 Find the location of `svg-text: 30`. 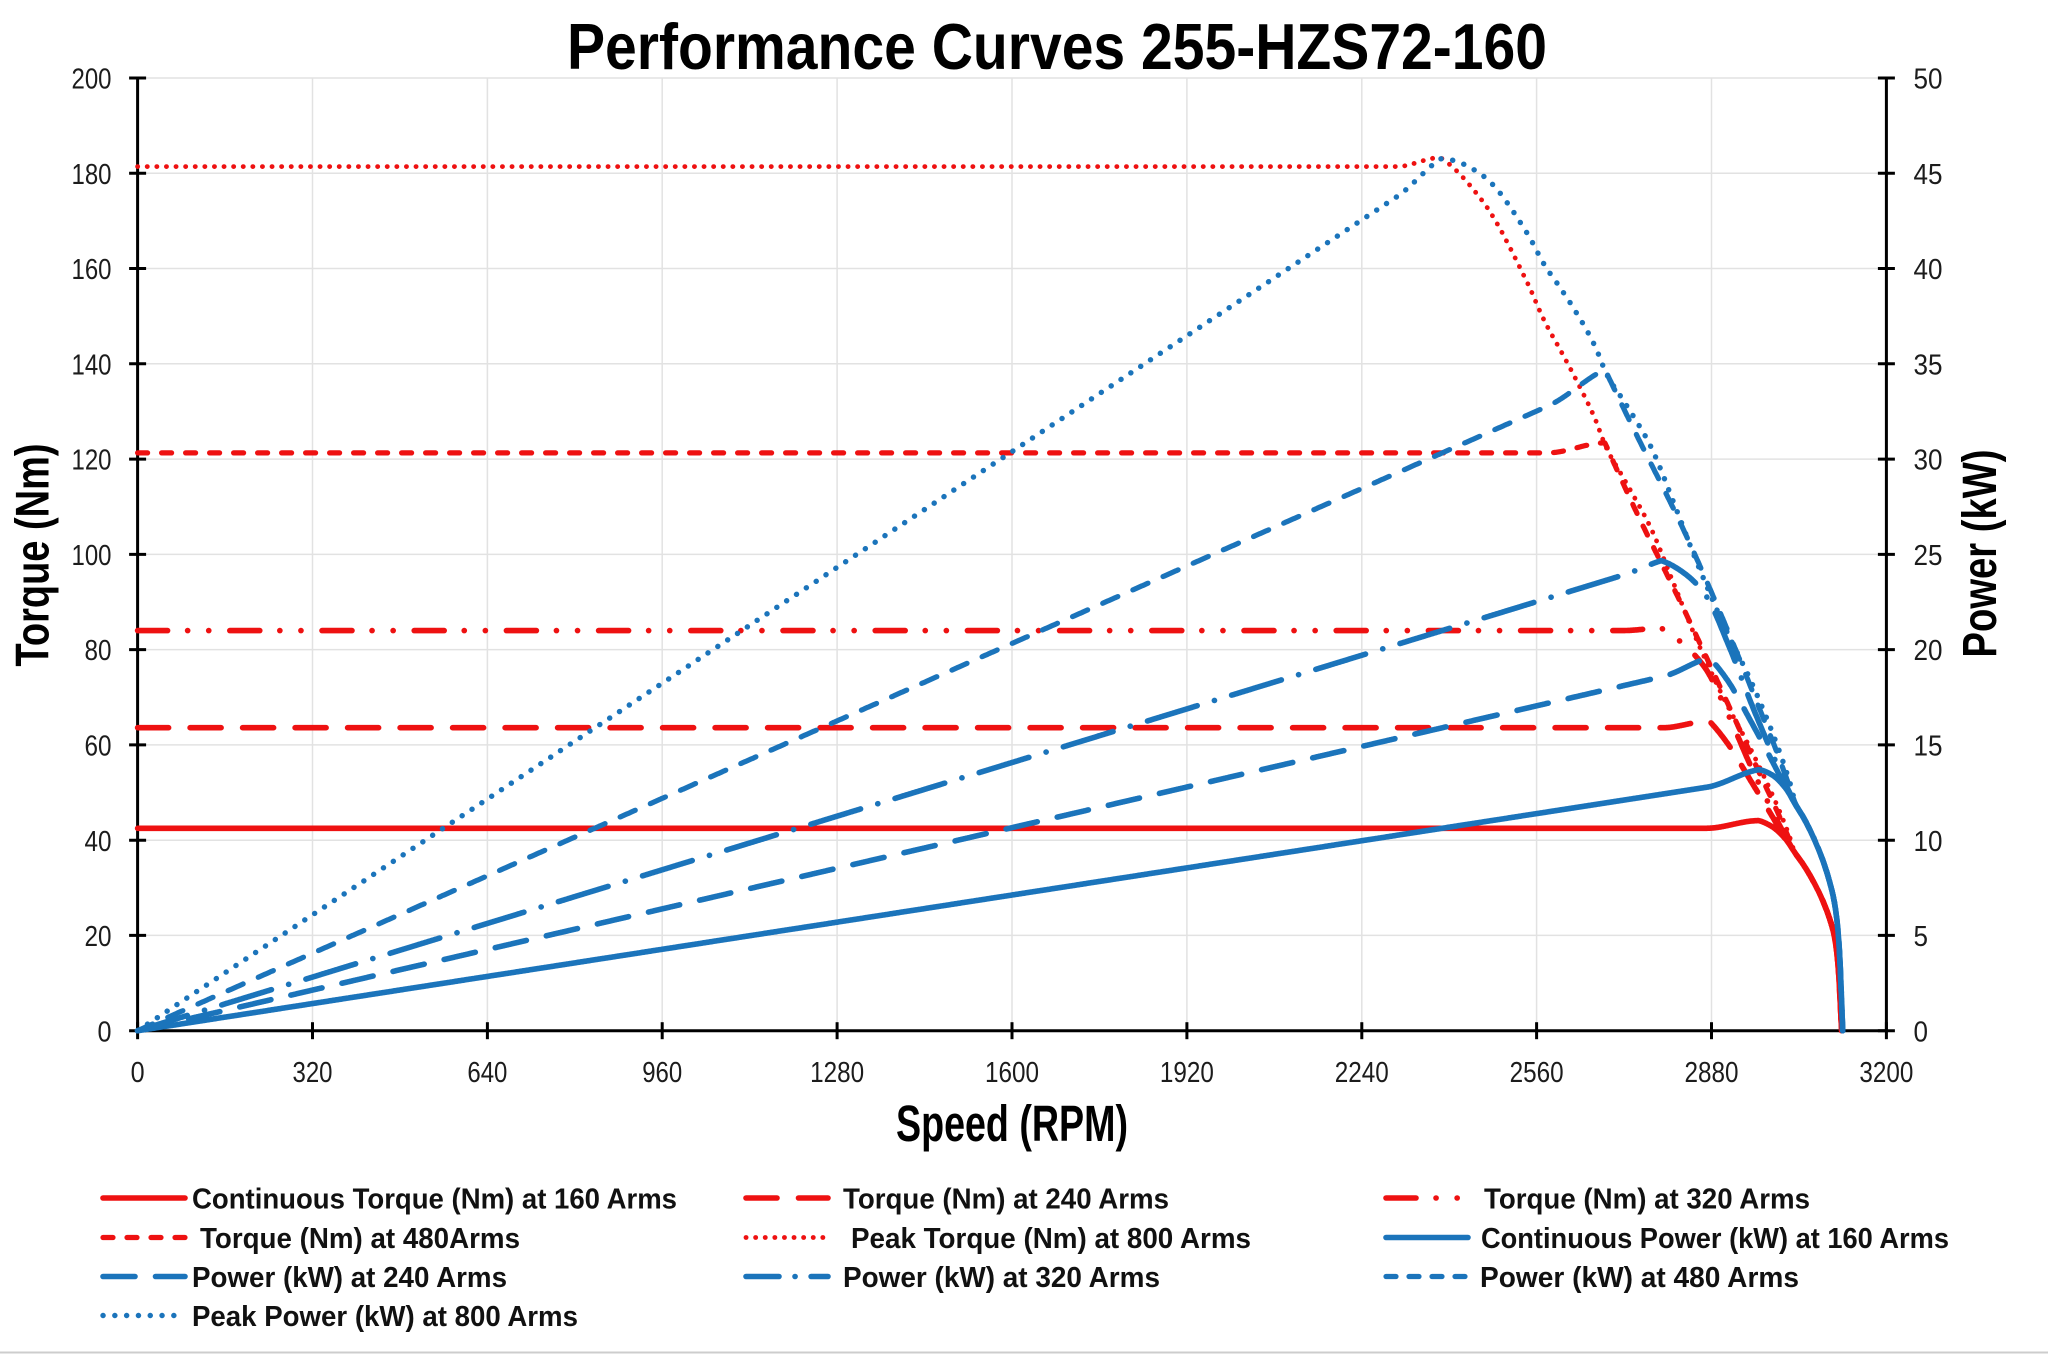

svg-text: 30 is located at coordinates (1928, 461).